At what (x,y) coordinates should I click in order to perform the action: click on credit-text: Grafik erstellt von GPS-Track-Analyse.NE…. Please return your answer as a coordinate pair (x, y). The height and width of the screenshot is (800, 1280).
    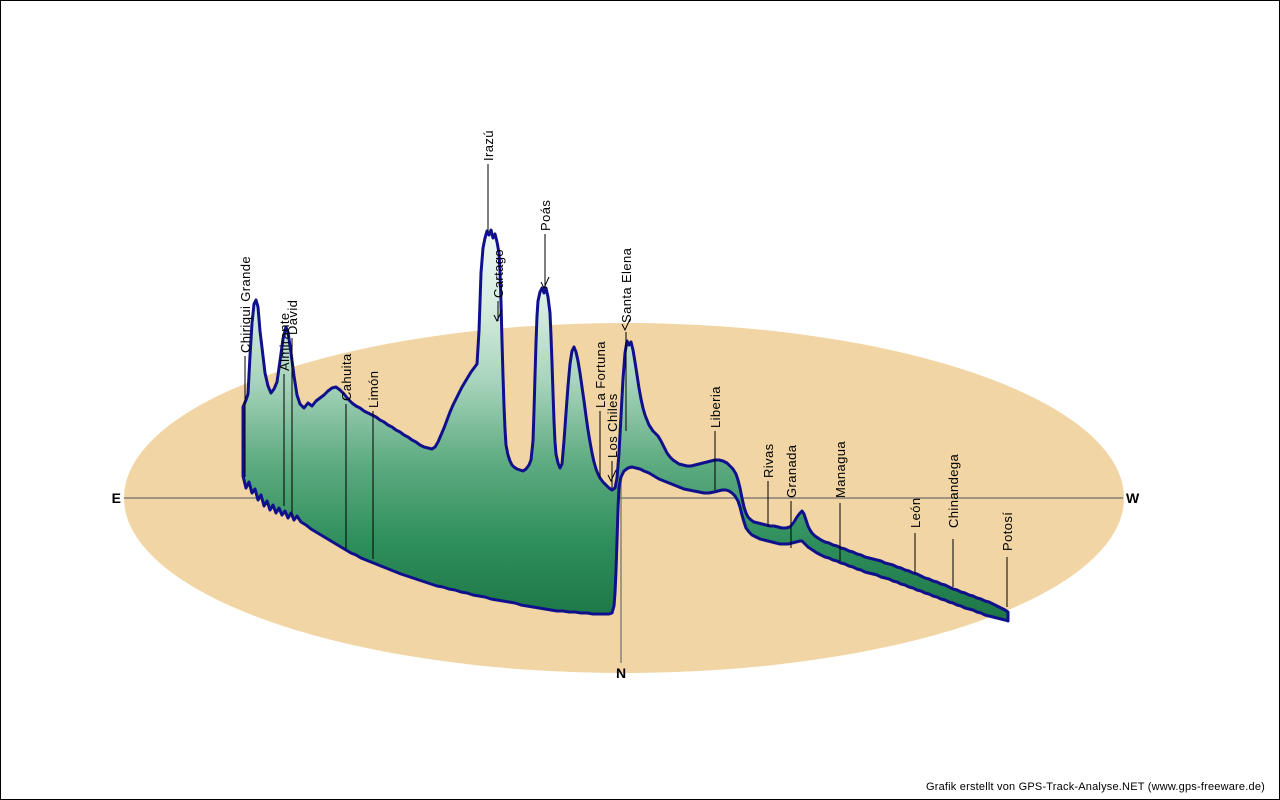
    Looking at the image, I should click on (1095, 787).